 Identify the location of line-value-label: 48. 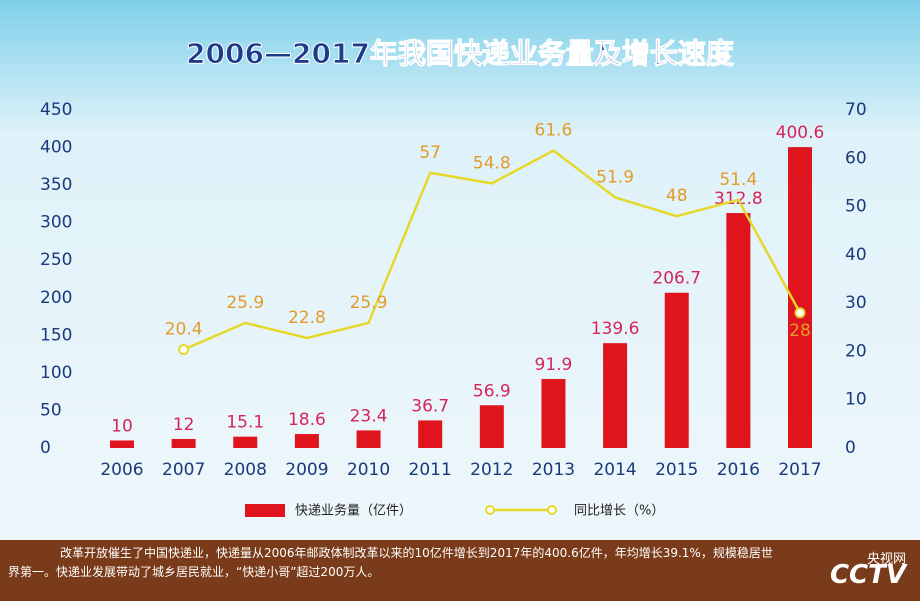
(677, 196).